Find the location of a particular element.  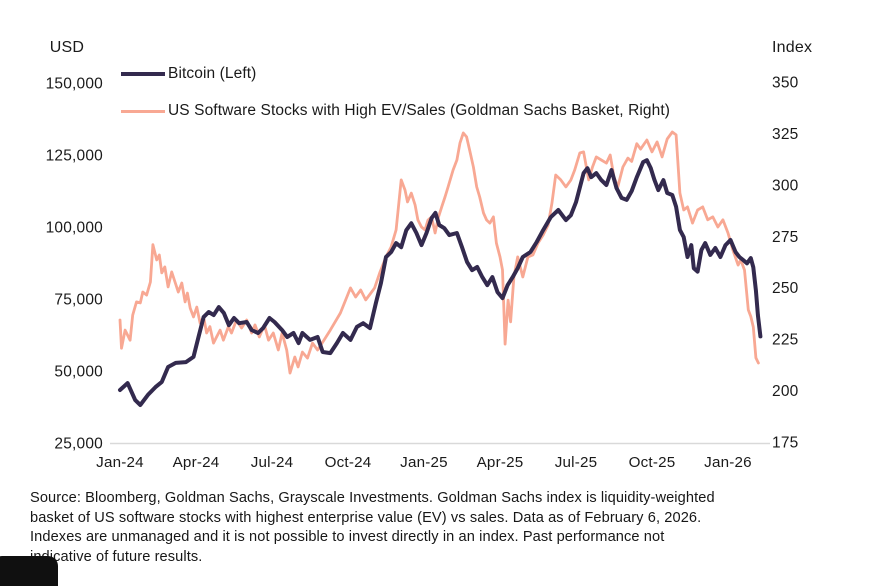

left-axis-tick-label: 150,000 is located at coordinates (75, 84).